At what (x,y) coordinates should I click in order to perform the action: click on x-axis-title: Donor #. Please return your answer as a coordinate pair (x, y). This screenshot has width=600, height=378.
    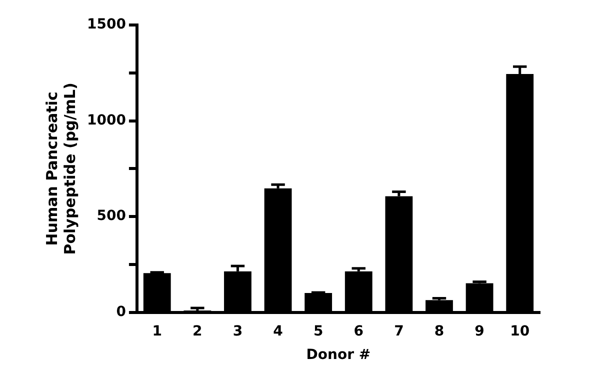
    Looking at the image, I should click on (338, 355).